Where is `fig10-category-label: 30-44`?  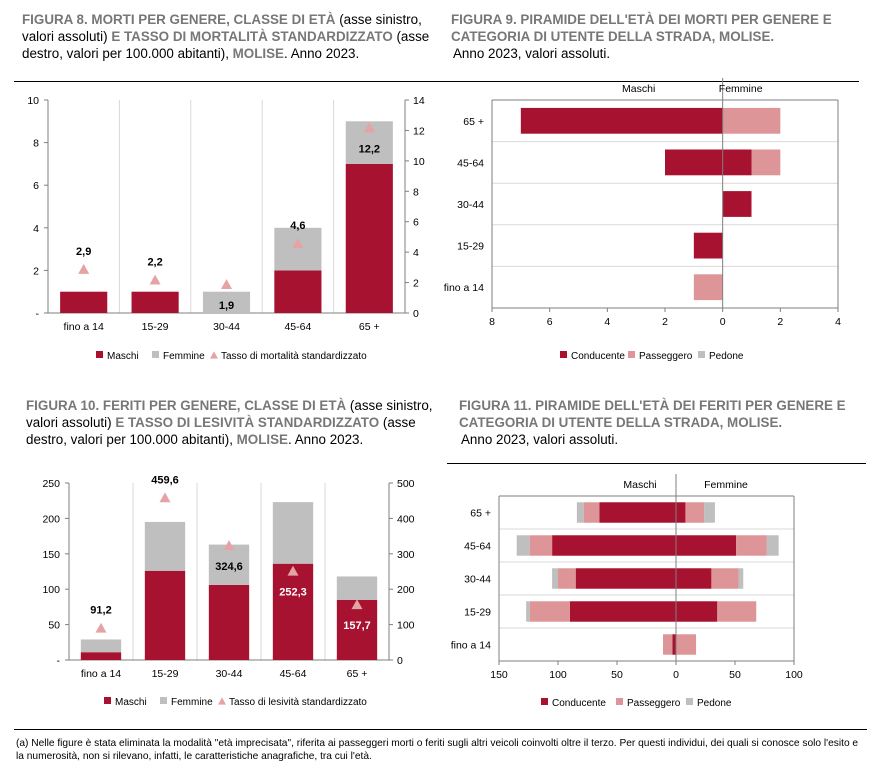 fig10-category-label: 30-44 is located at coordinates (229, 674).